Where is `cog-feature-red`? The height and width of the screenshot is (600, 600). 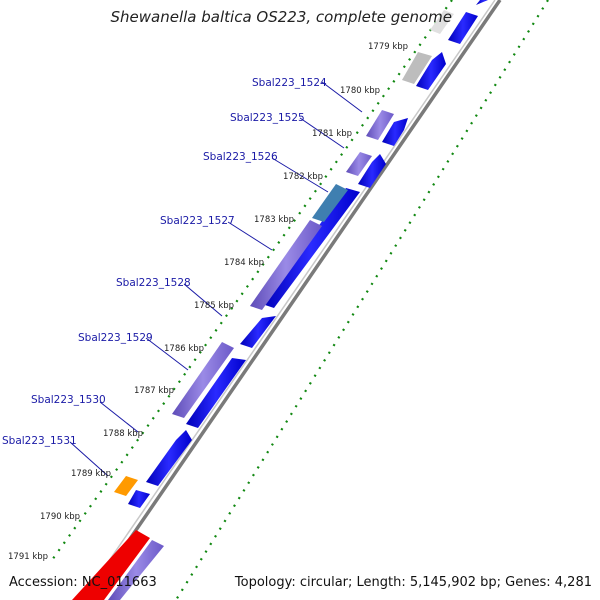
cog-feature-red is located at coordinates (111, 565).